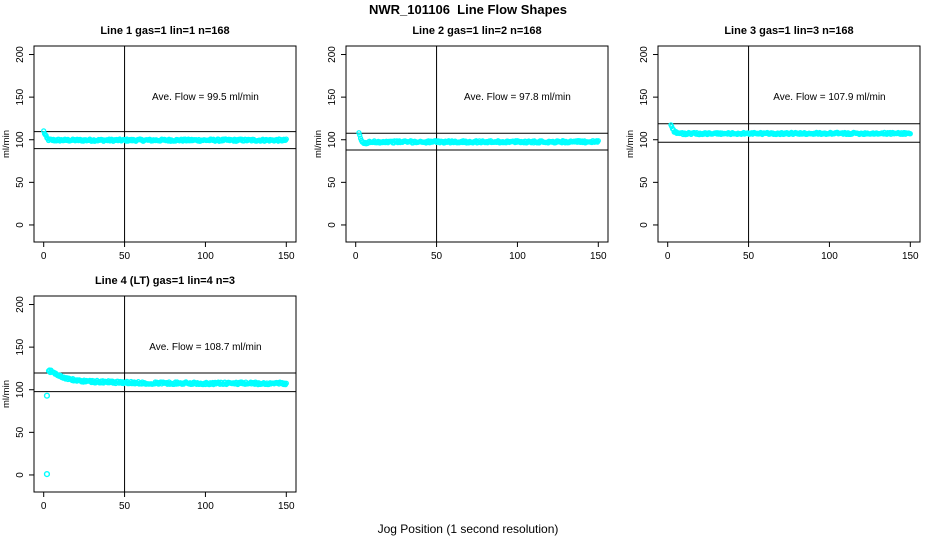  What do you see at coordinates (829, 97) in the screenshot?
I see `ave-flow-annotation: Ave. Flow = 107.9 ml/min` at bounding box center [829, 97].